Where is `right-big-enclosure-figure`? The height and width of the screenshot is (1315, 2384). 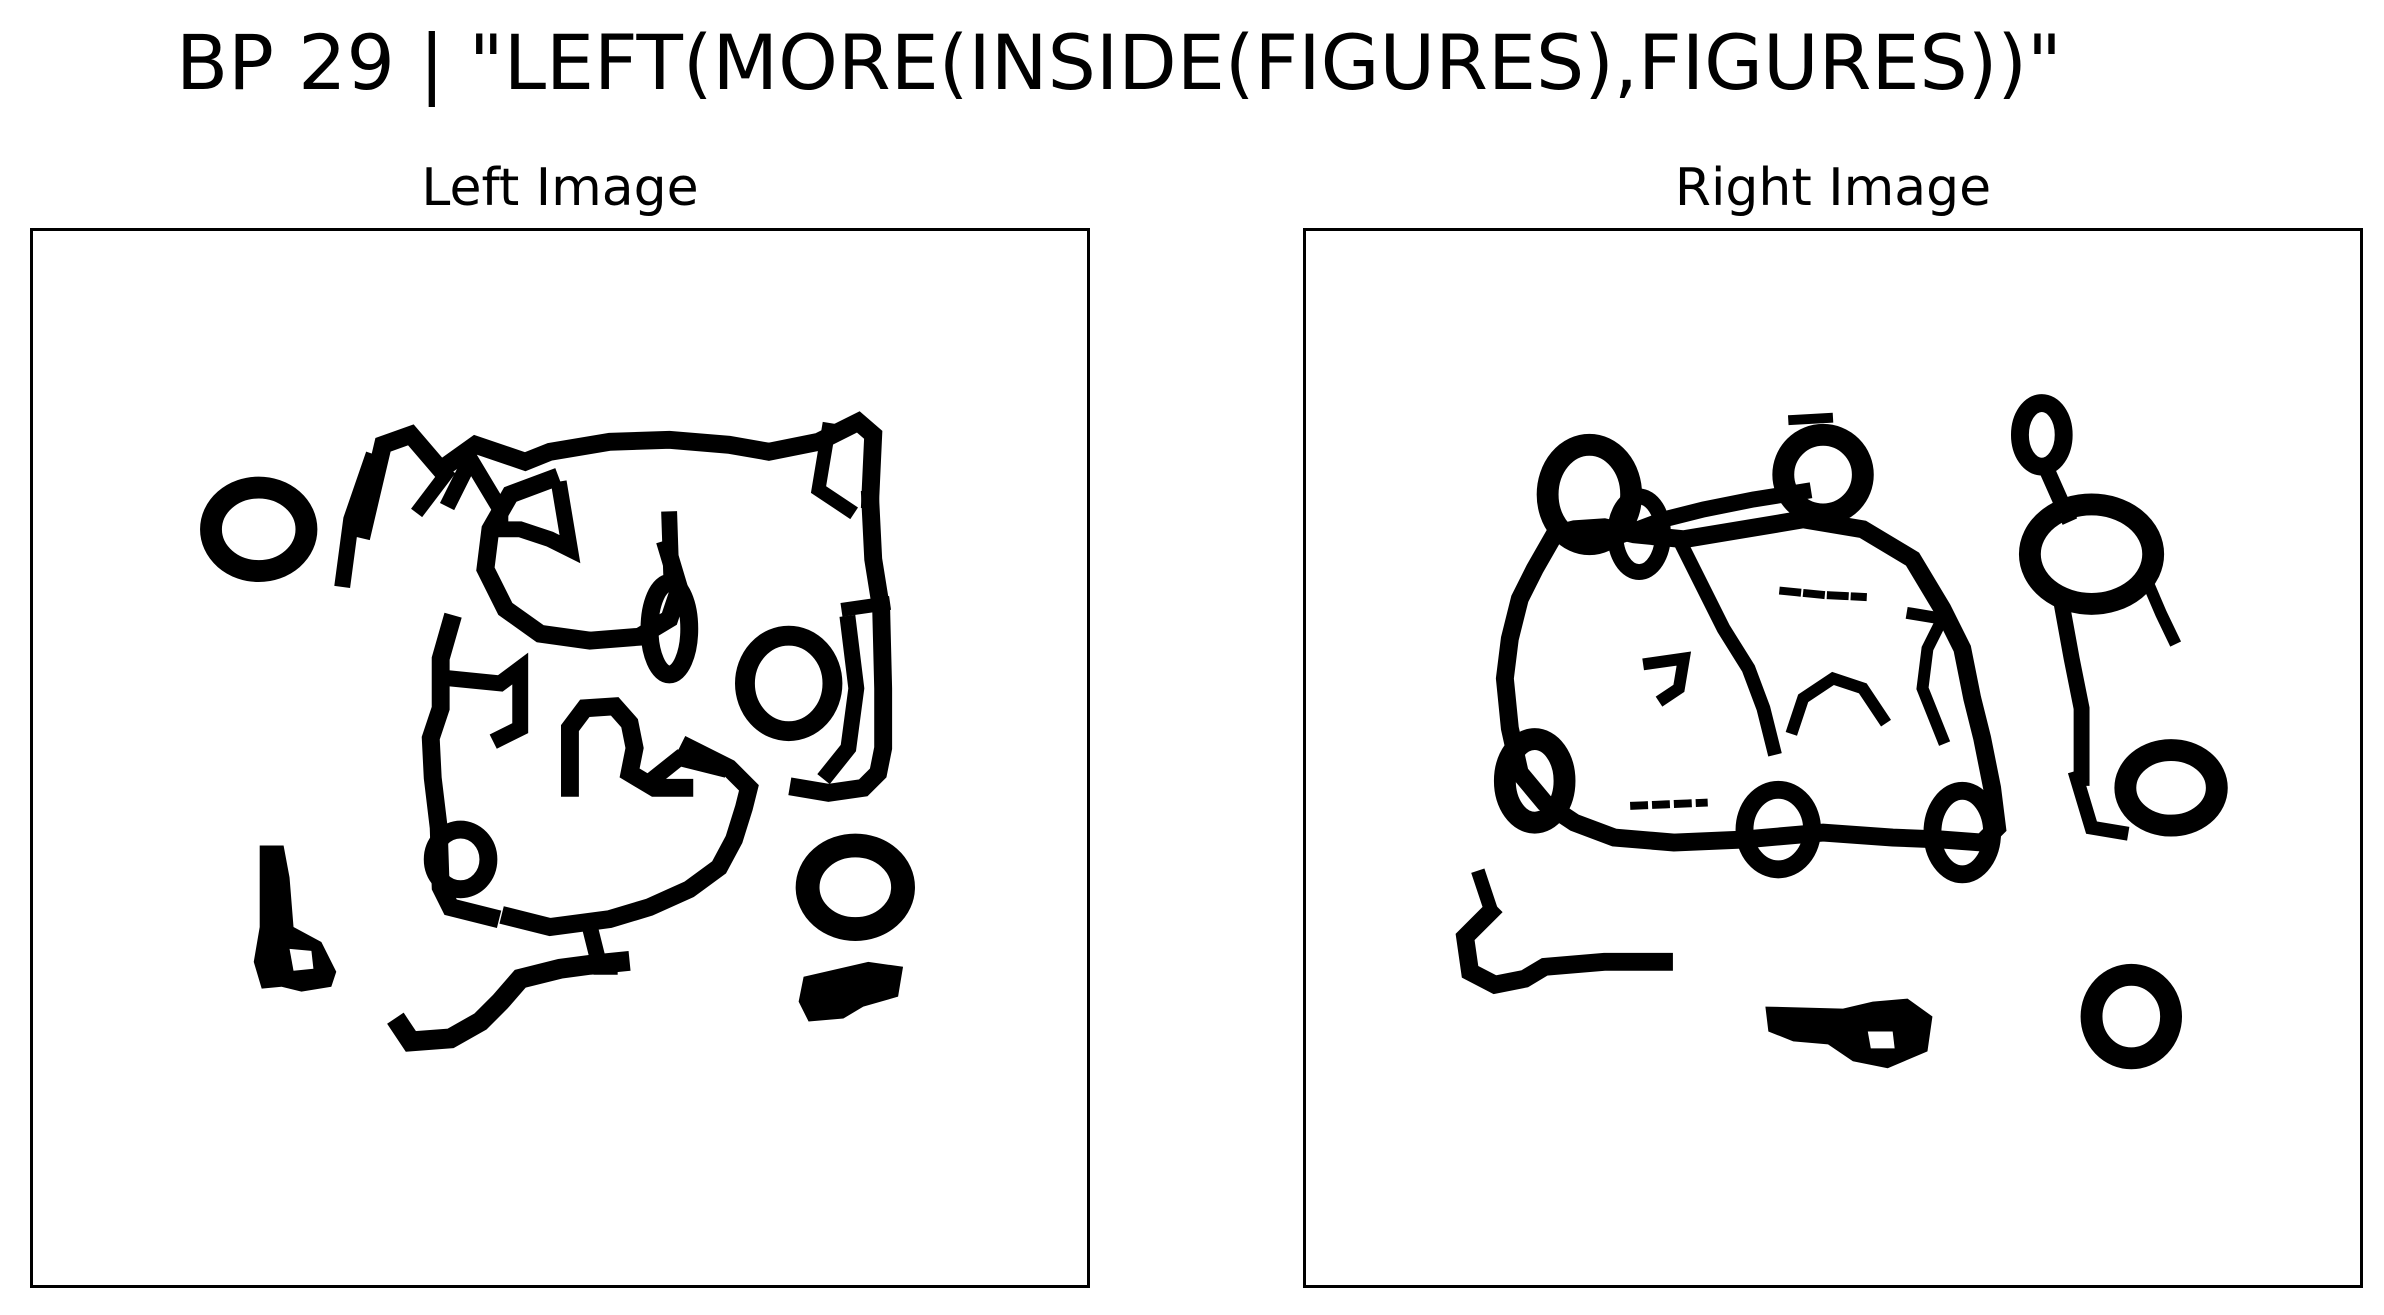 right-big-enclosure-figure is located at coordinates (1731, 738).